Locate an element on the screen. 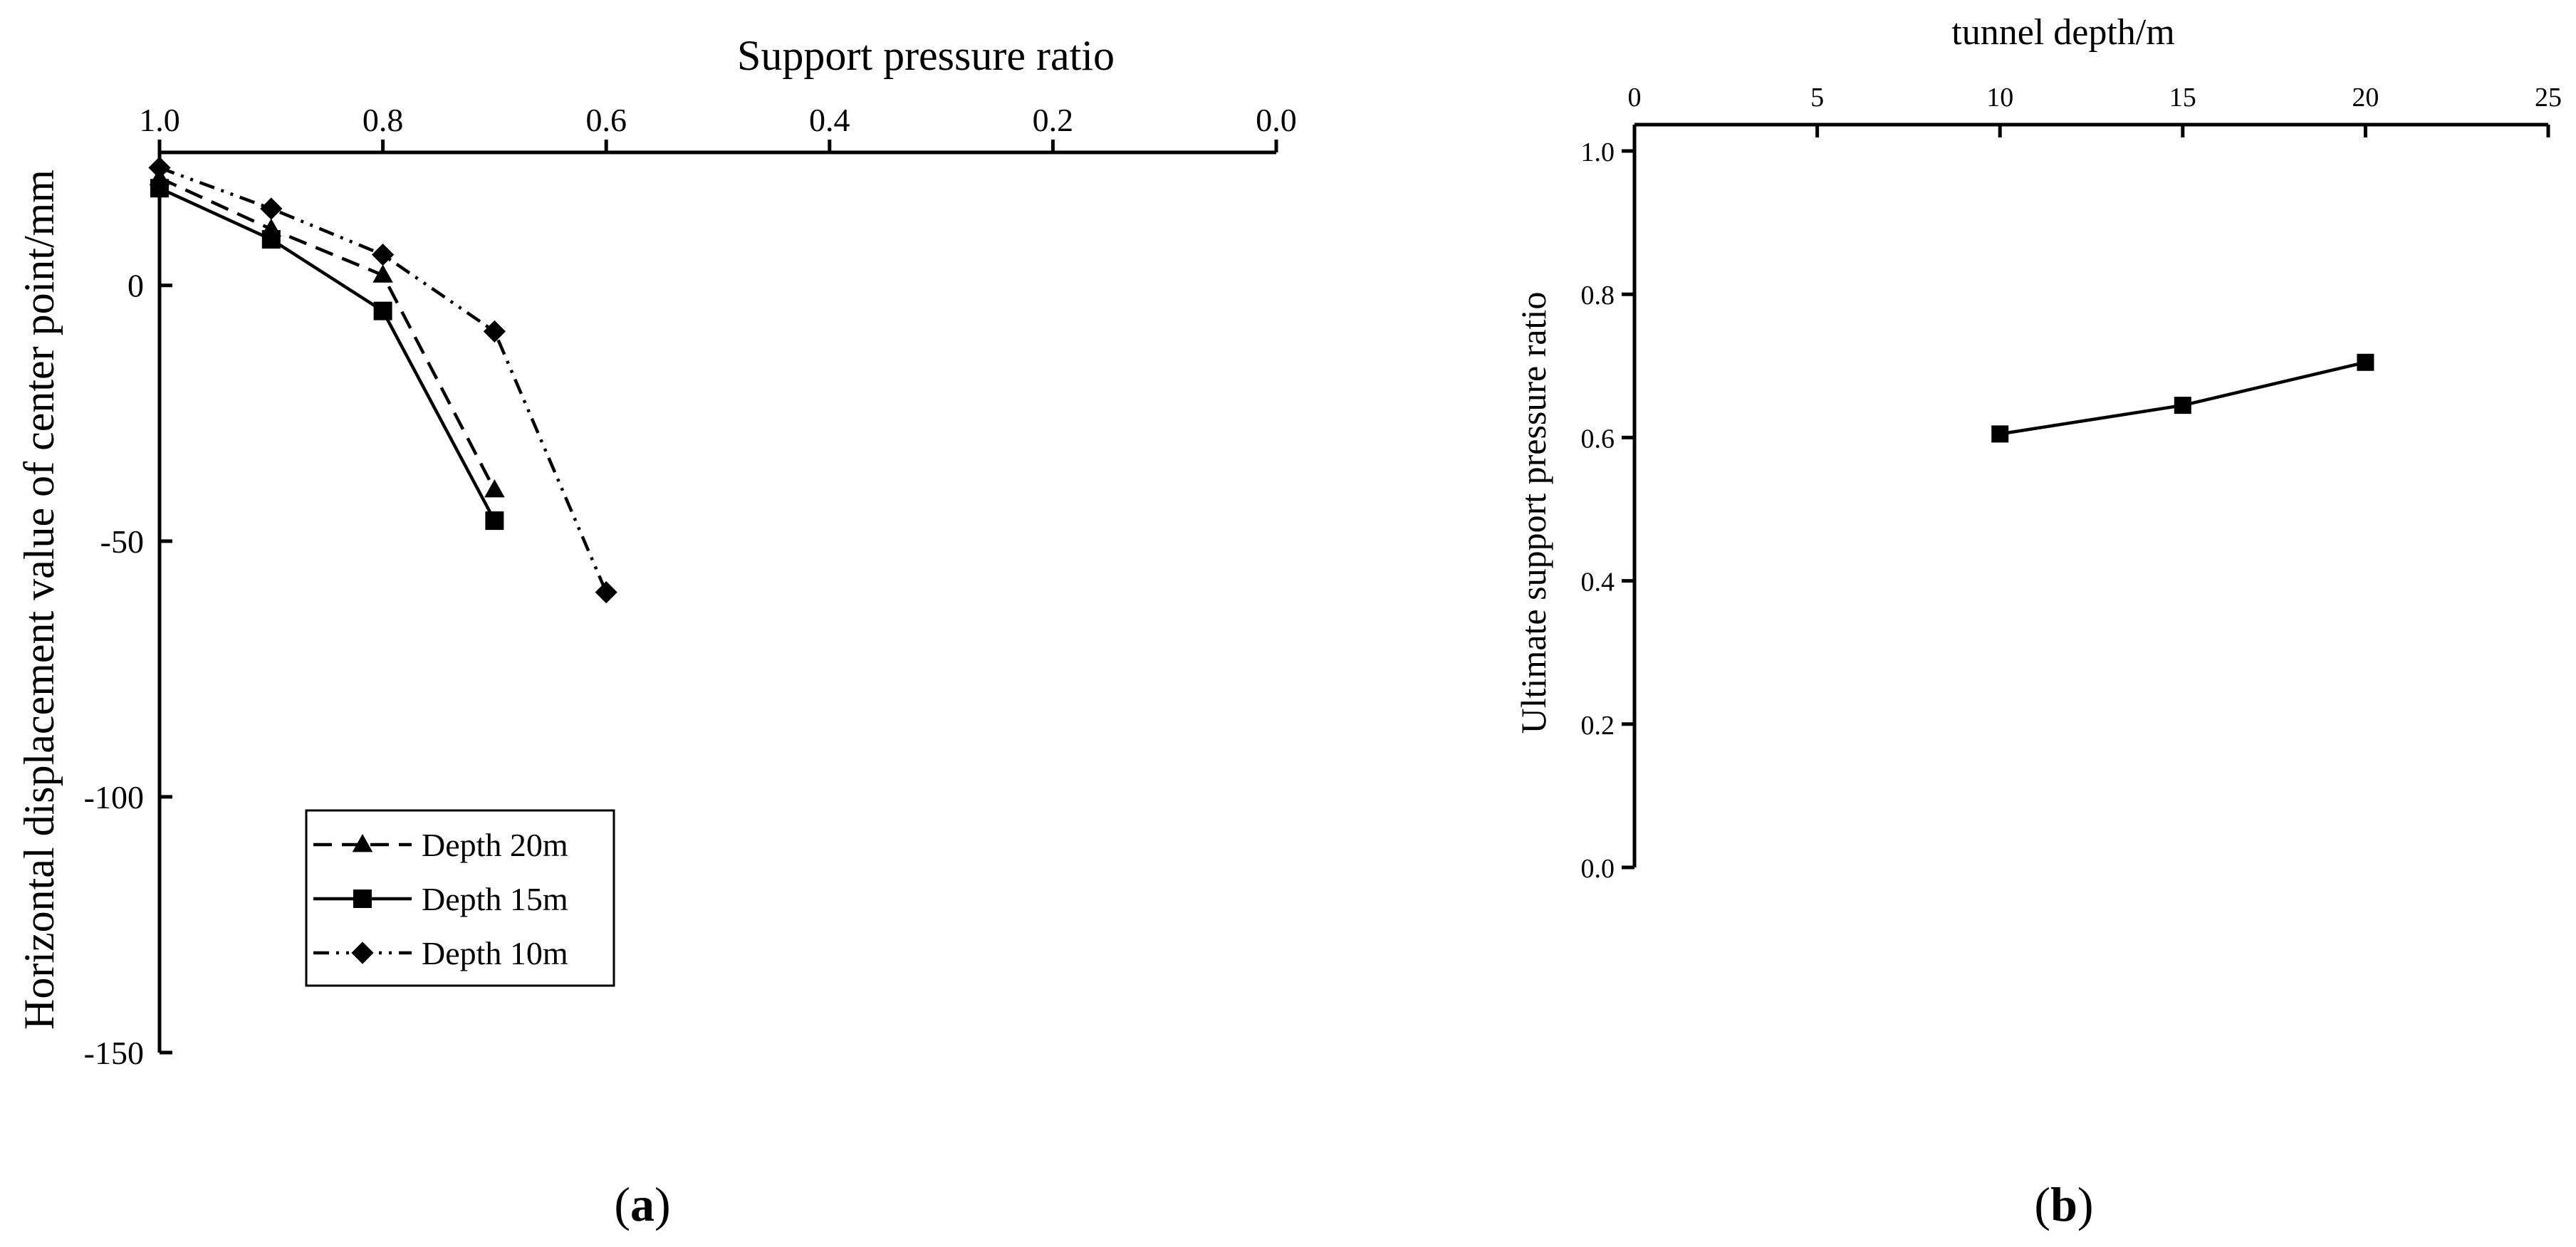  chart-b-y-tick-label: 1.0 is located at coordinates (1598, 152).